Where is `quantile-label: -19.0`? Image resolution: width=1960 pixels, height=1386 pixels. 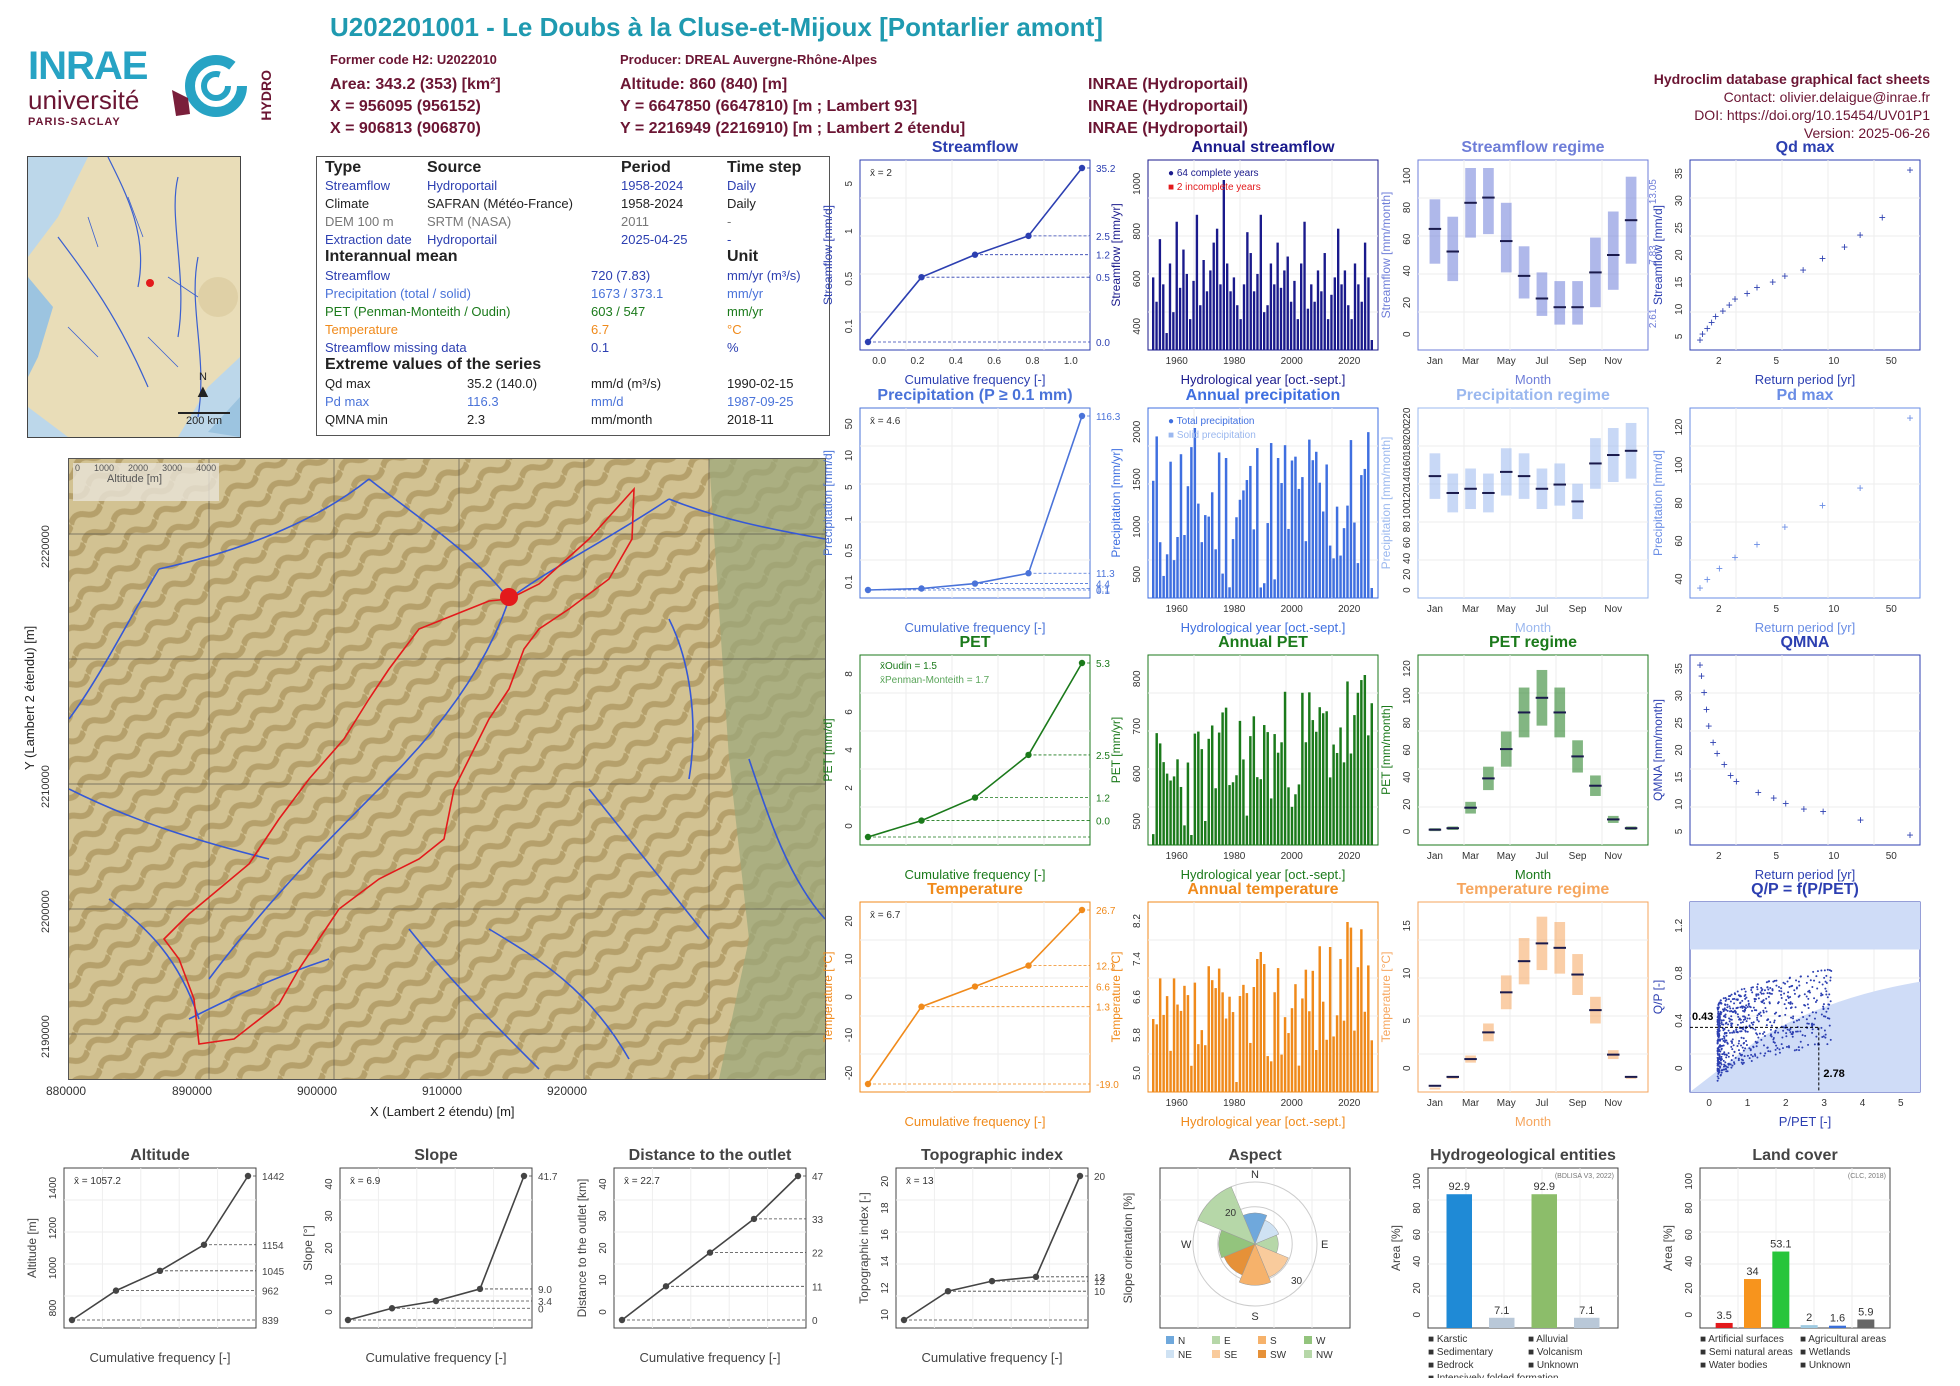
quantile-label: -19.0 is located at coordinates (1107, 1085).